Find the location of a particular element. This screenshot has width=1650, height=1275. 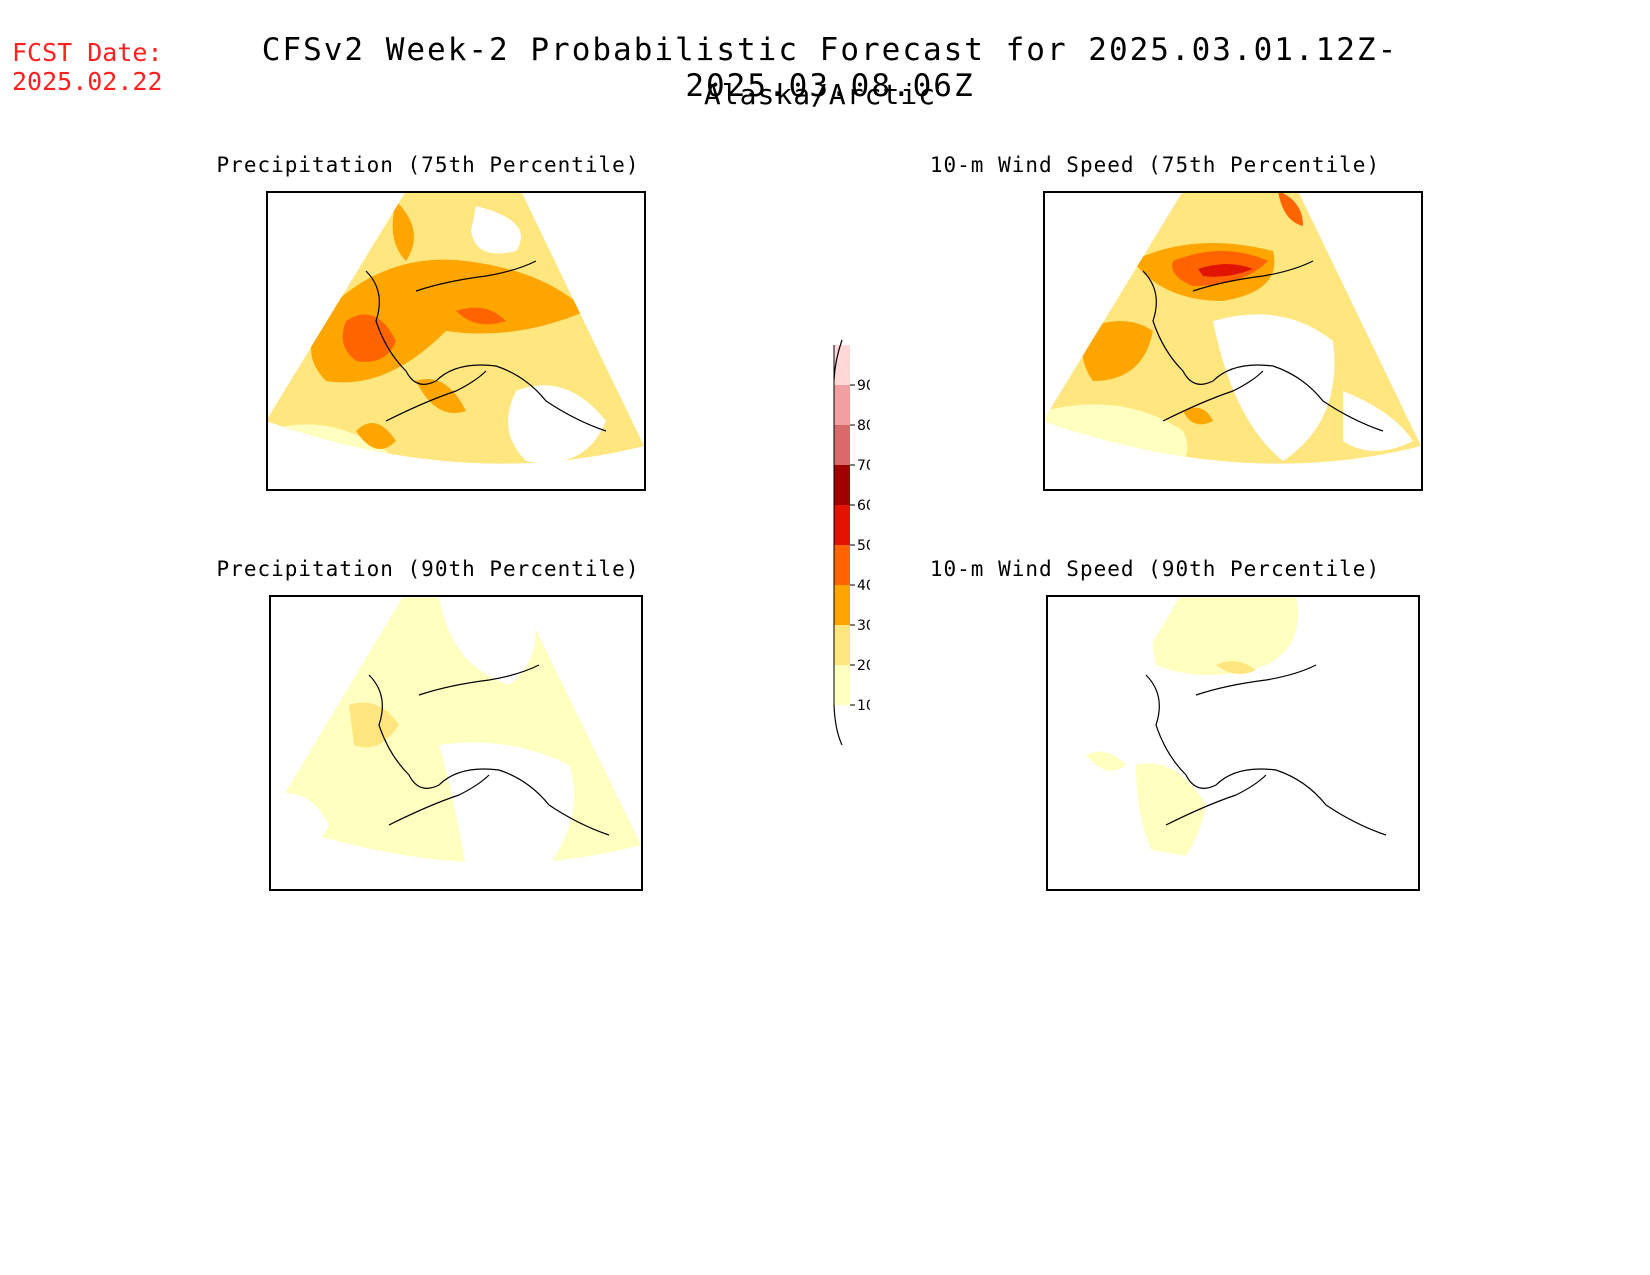

forecast-date: FCST Date: 2025.02.22 is located at coordinates (87, 67).